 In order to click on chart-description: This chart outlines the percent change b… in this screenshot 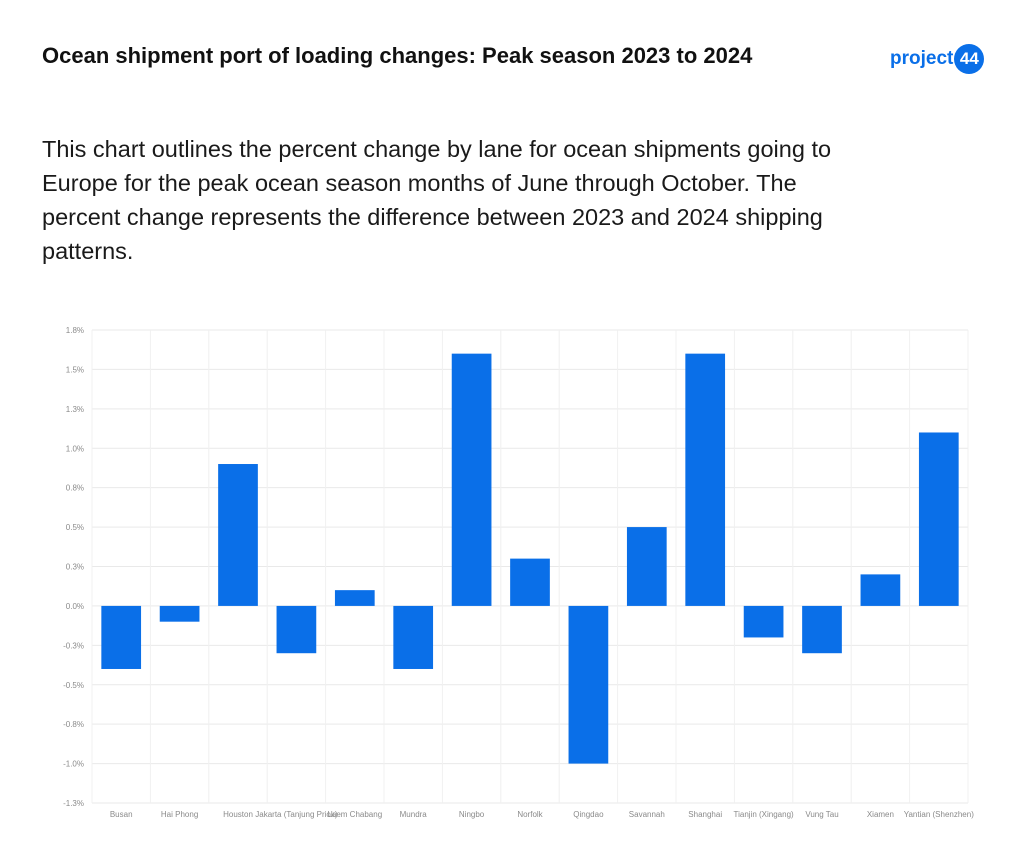, I will do `click(437, 200)`.